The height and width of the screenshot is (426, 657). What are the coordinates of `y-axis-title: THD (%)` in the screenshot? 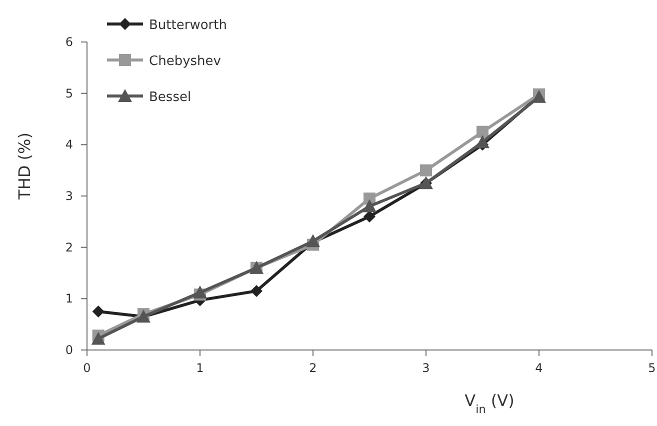 It's located at (24, 166).